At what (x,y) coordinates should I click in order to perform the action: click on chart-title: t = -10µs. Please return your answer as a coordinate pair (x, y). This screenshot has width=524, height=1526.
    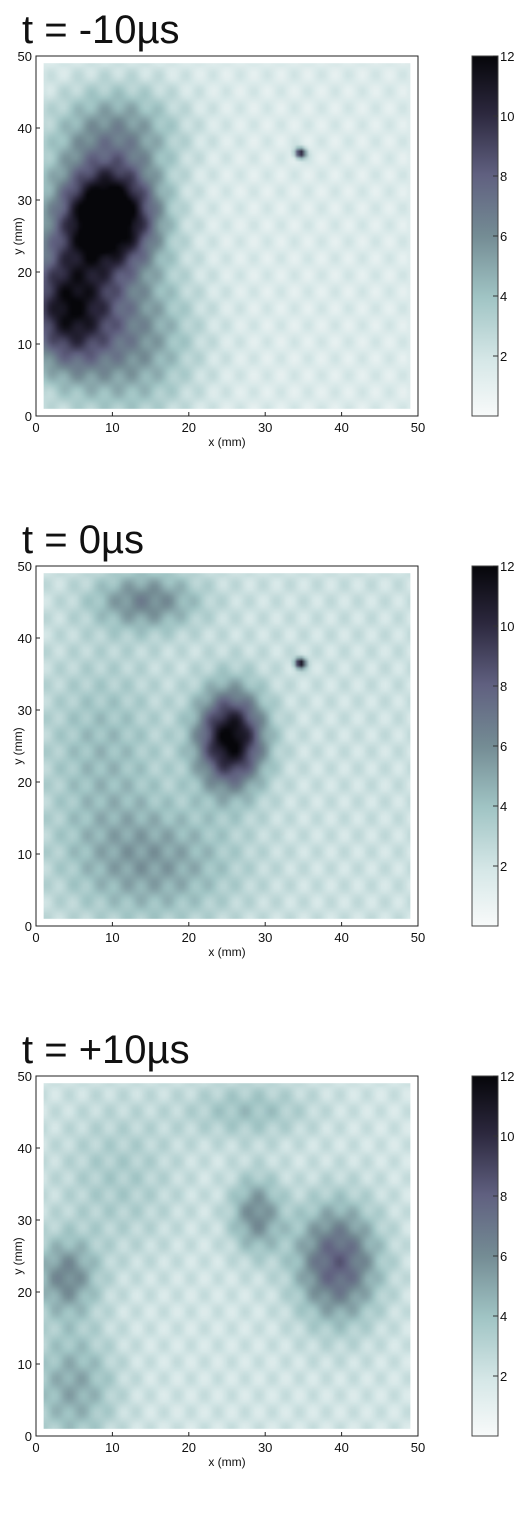
    Looking at the image, I should click on (101, 30).